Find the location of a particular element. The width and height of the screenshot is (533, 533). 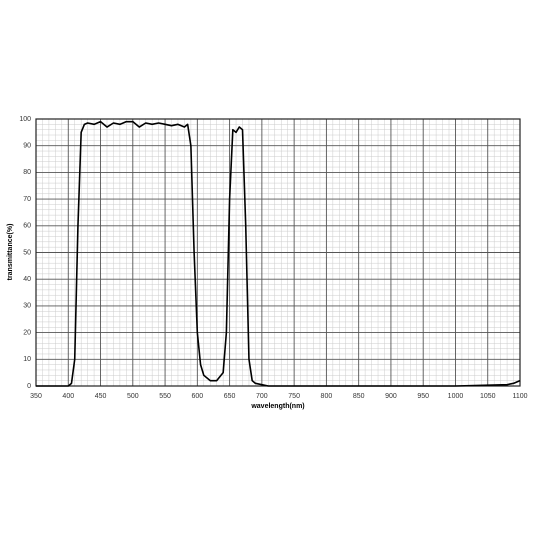

y-tick-label: 90 is located at coordinates (27, 146).